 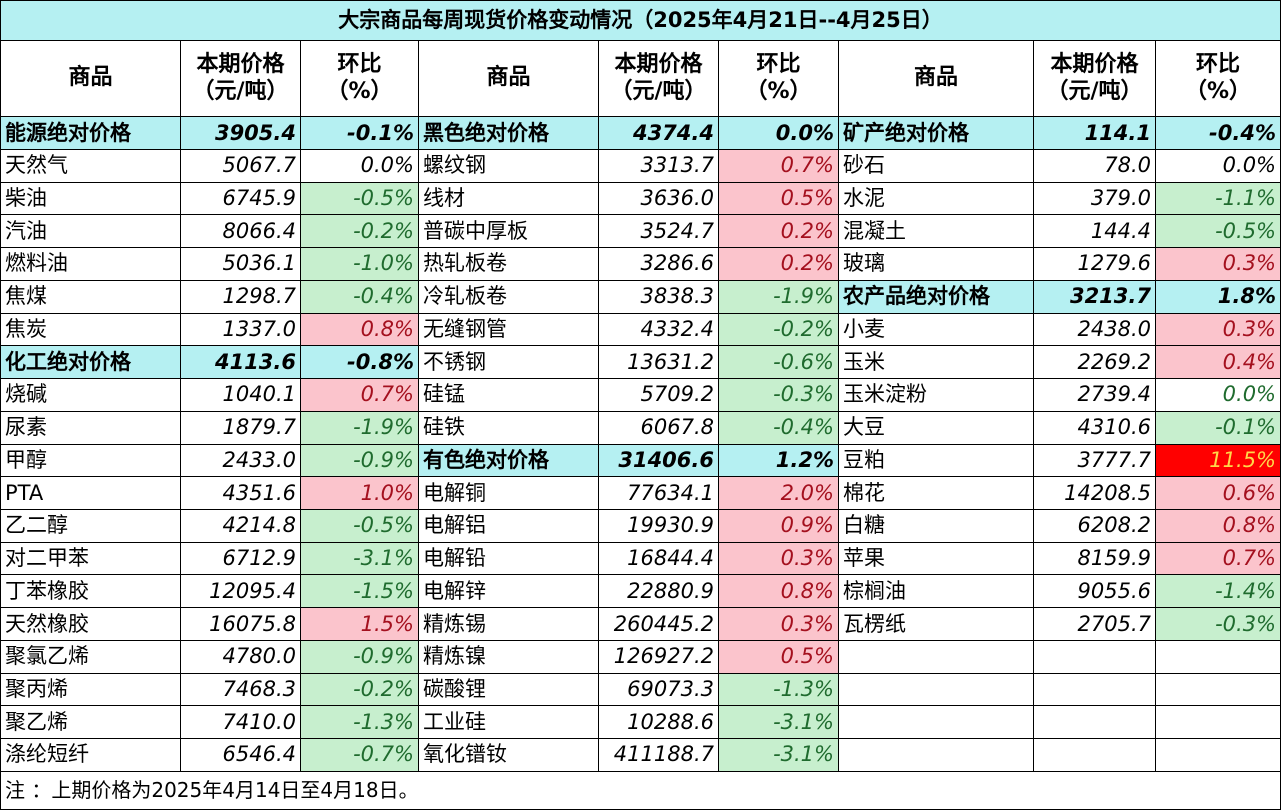 What do you see at coordinates (658, 362) in the screenshot?
I see `price-cell: 13631.2` at bounding box center [658, 362].